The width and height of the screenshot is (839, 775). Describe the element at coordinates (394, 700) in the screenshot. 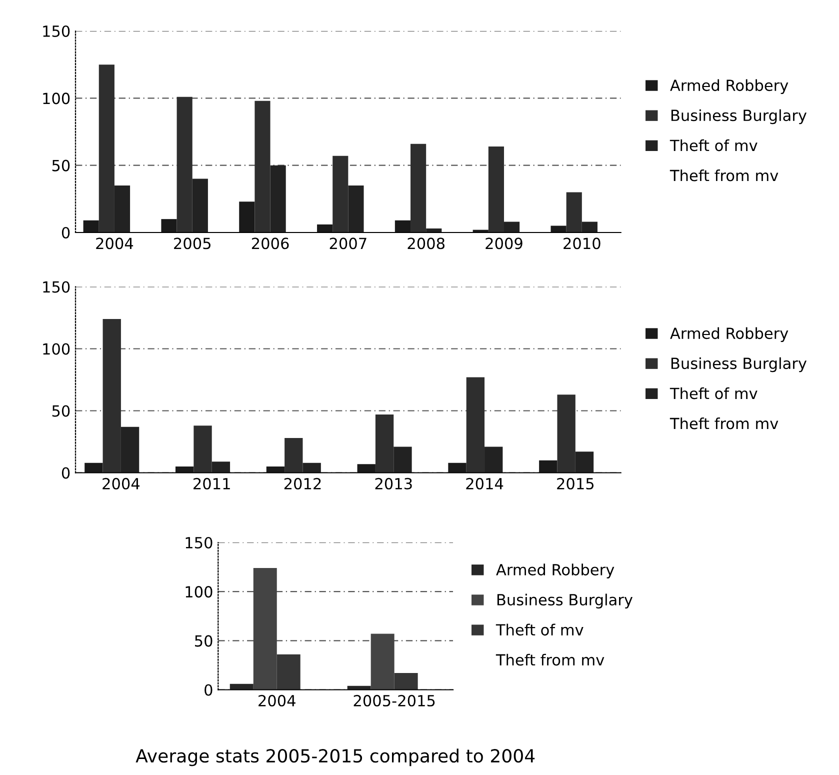

I see `x-tick-label: 2005-2015` at that location.